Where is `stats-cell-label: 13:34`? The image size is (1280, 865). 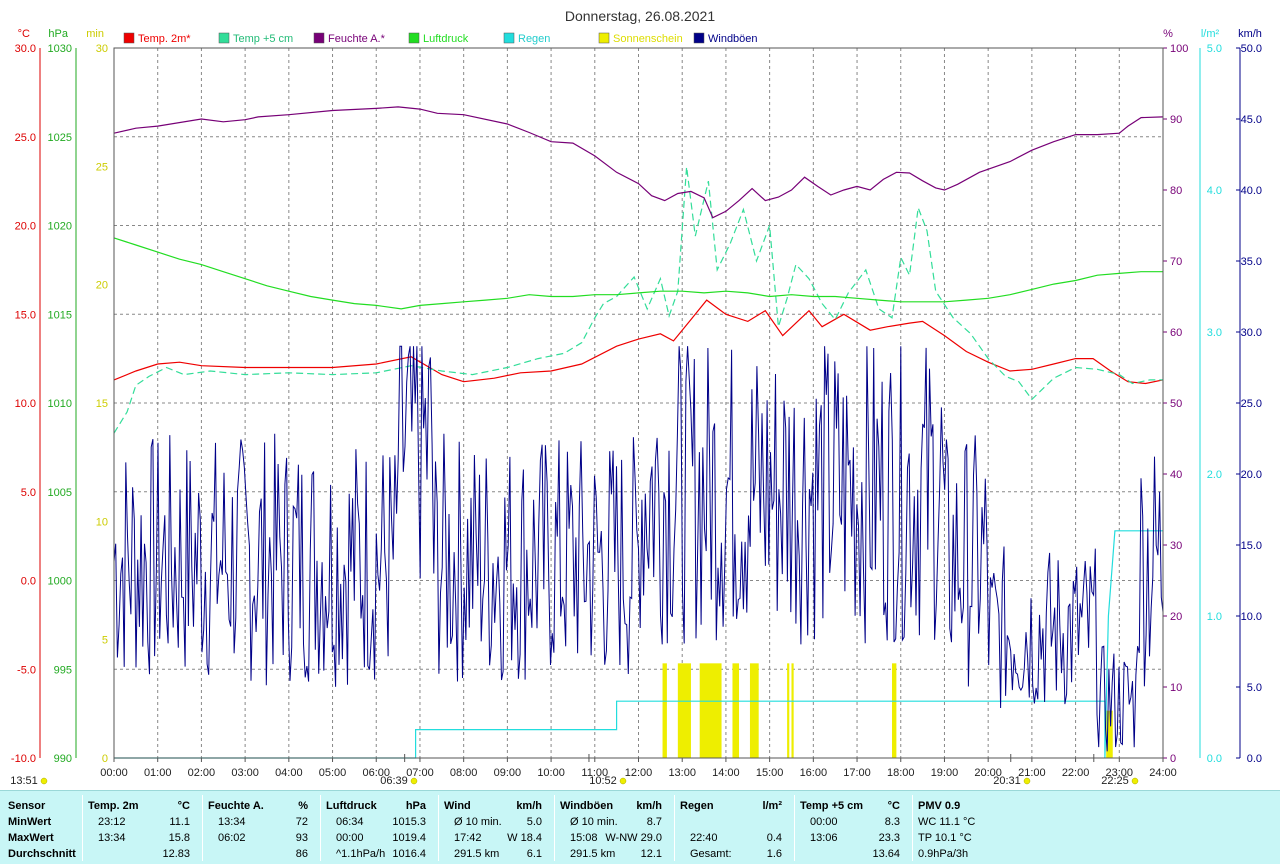
stats-cell-label: 13:34 is located at coordinates (112, 838).